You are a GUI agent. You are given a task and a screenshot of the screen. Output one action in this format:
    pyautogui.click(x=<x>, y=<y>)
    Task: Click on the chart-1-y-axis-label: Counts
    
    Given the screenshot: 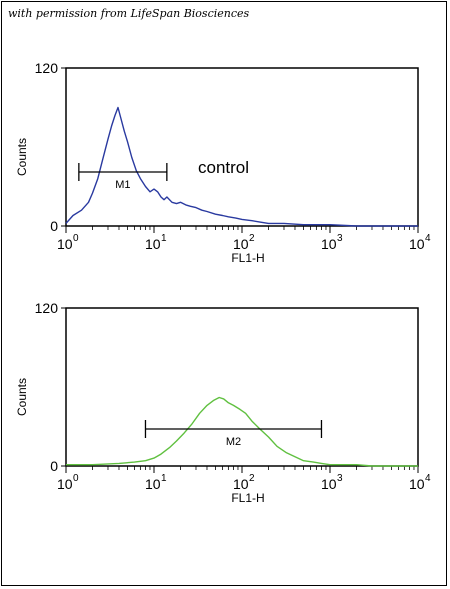 What is the action you would take?
    pyautogui.click(x=22, y=157)
    